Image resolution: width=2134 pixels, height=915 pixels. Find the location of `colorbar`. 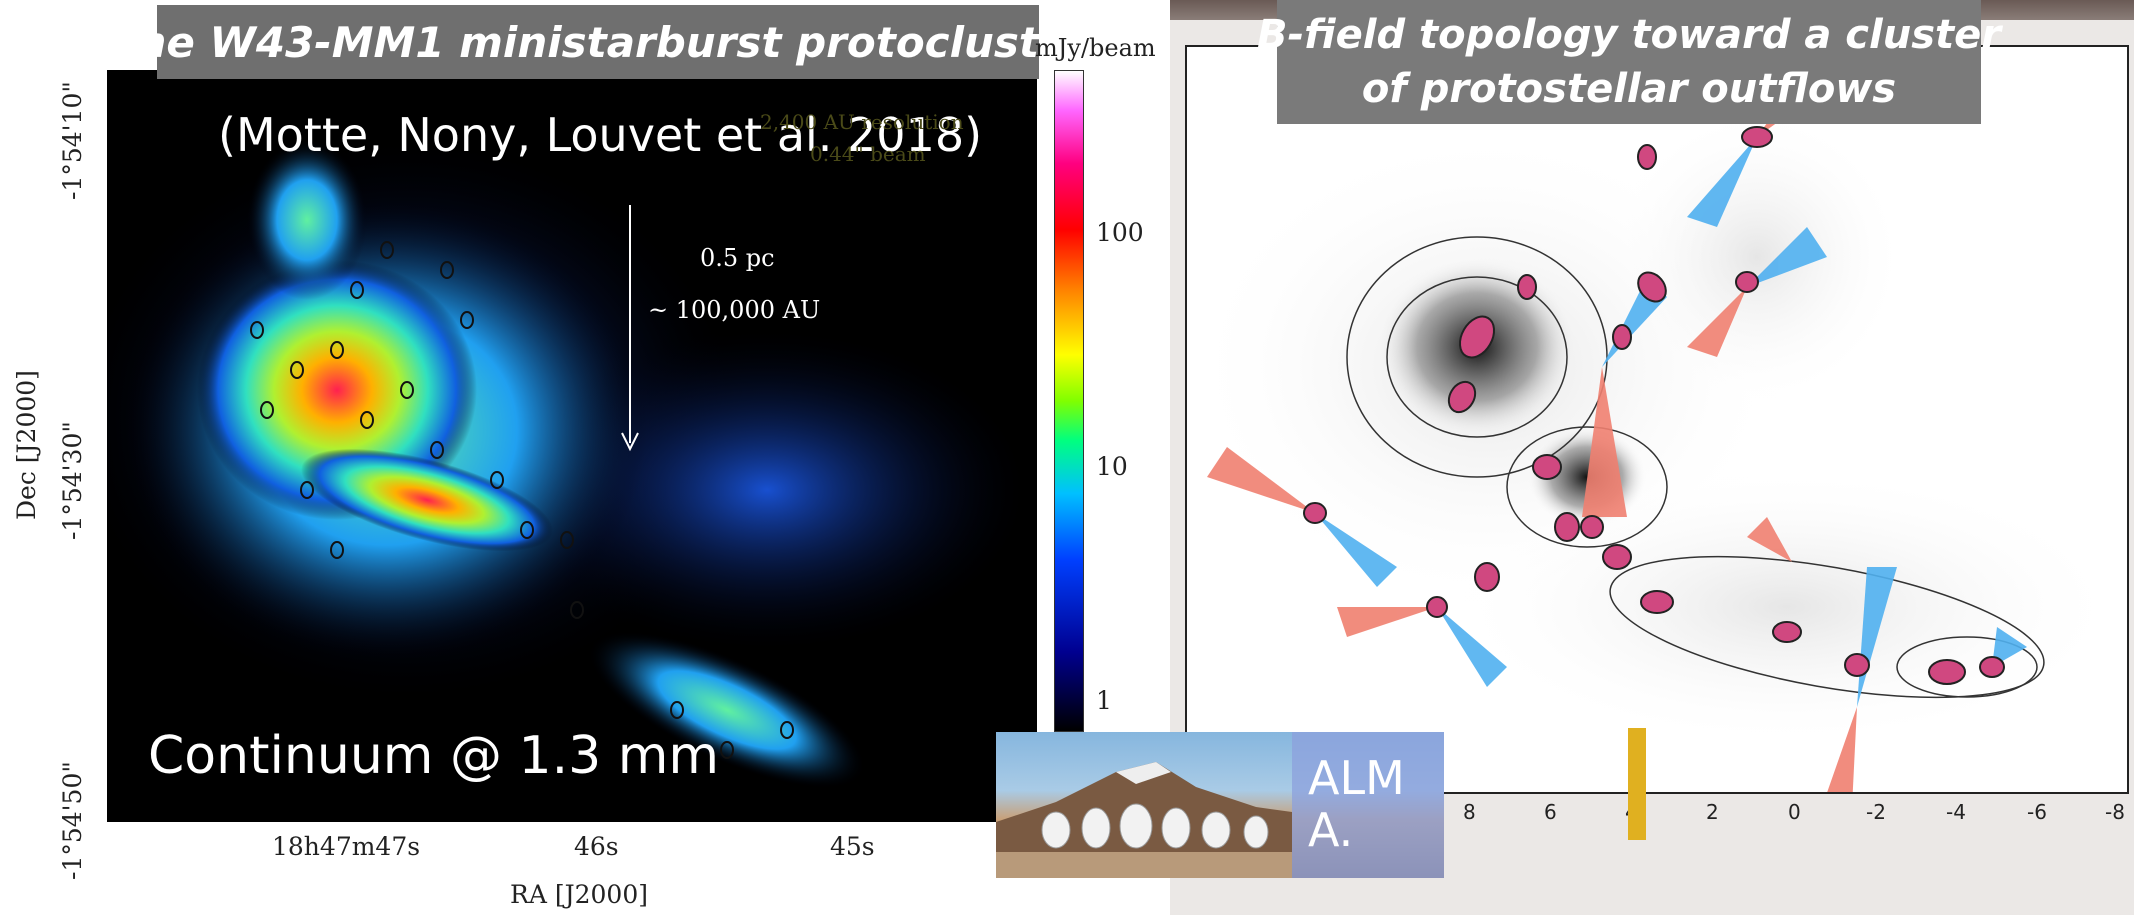

colorbar is located at coordinates (1069, 401).